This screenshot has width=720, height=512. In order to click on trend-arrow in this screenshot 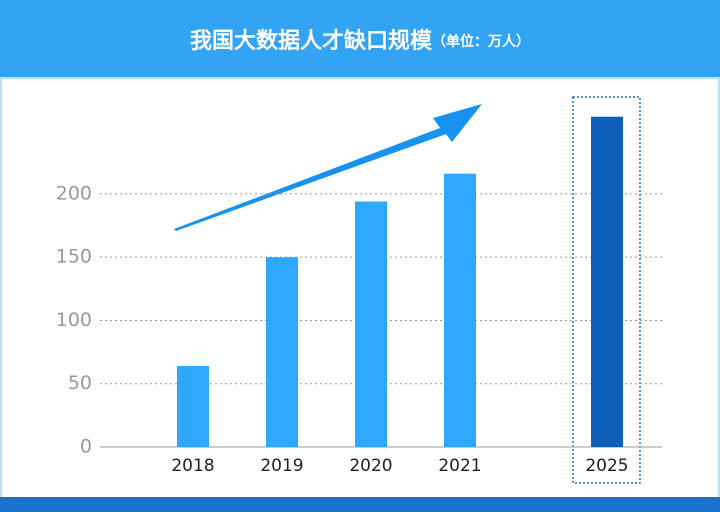, I will do `click(328, 167)`.